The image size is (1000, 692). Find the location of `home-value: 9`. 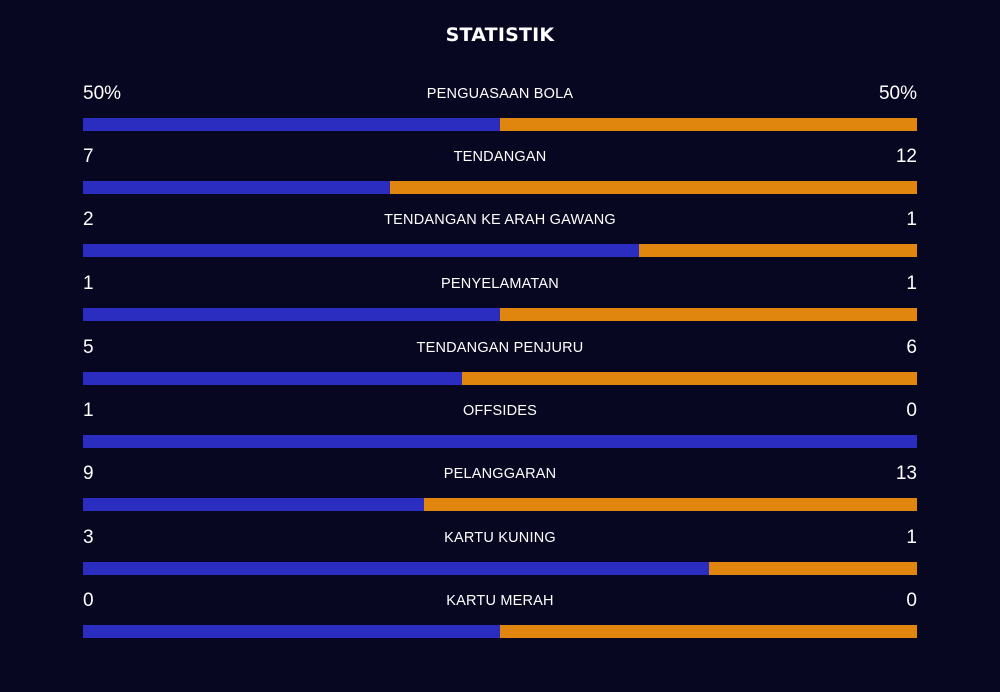

home-value: 9 is located at coordinates (88, 473).